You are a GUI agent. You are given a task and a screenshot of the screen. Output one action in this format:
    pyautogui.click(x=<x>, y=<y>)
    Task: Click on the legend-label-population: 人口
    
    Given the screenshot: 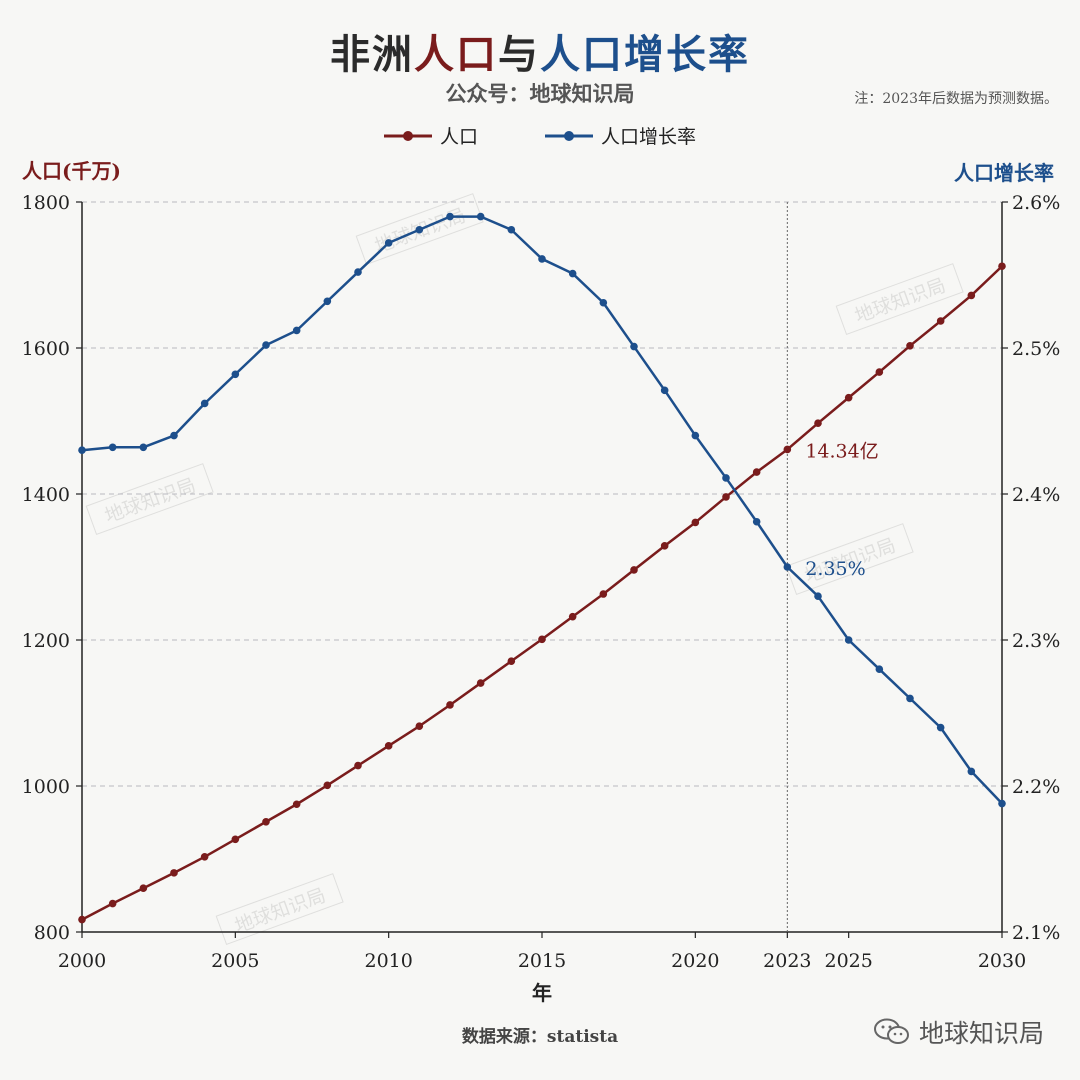 What is the action you would take?
    pyautogui.click(x=459, y=137)
    